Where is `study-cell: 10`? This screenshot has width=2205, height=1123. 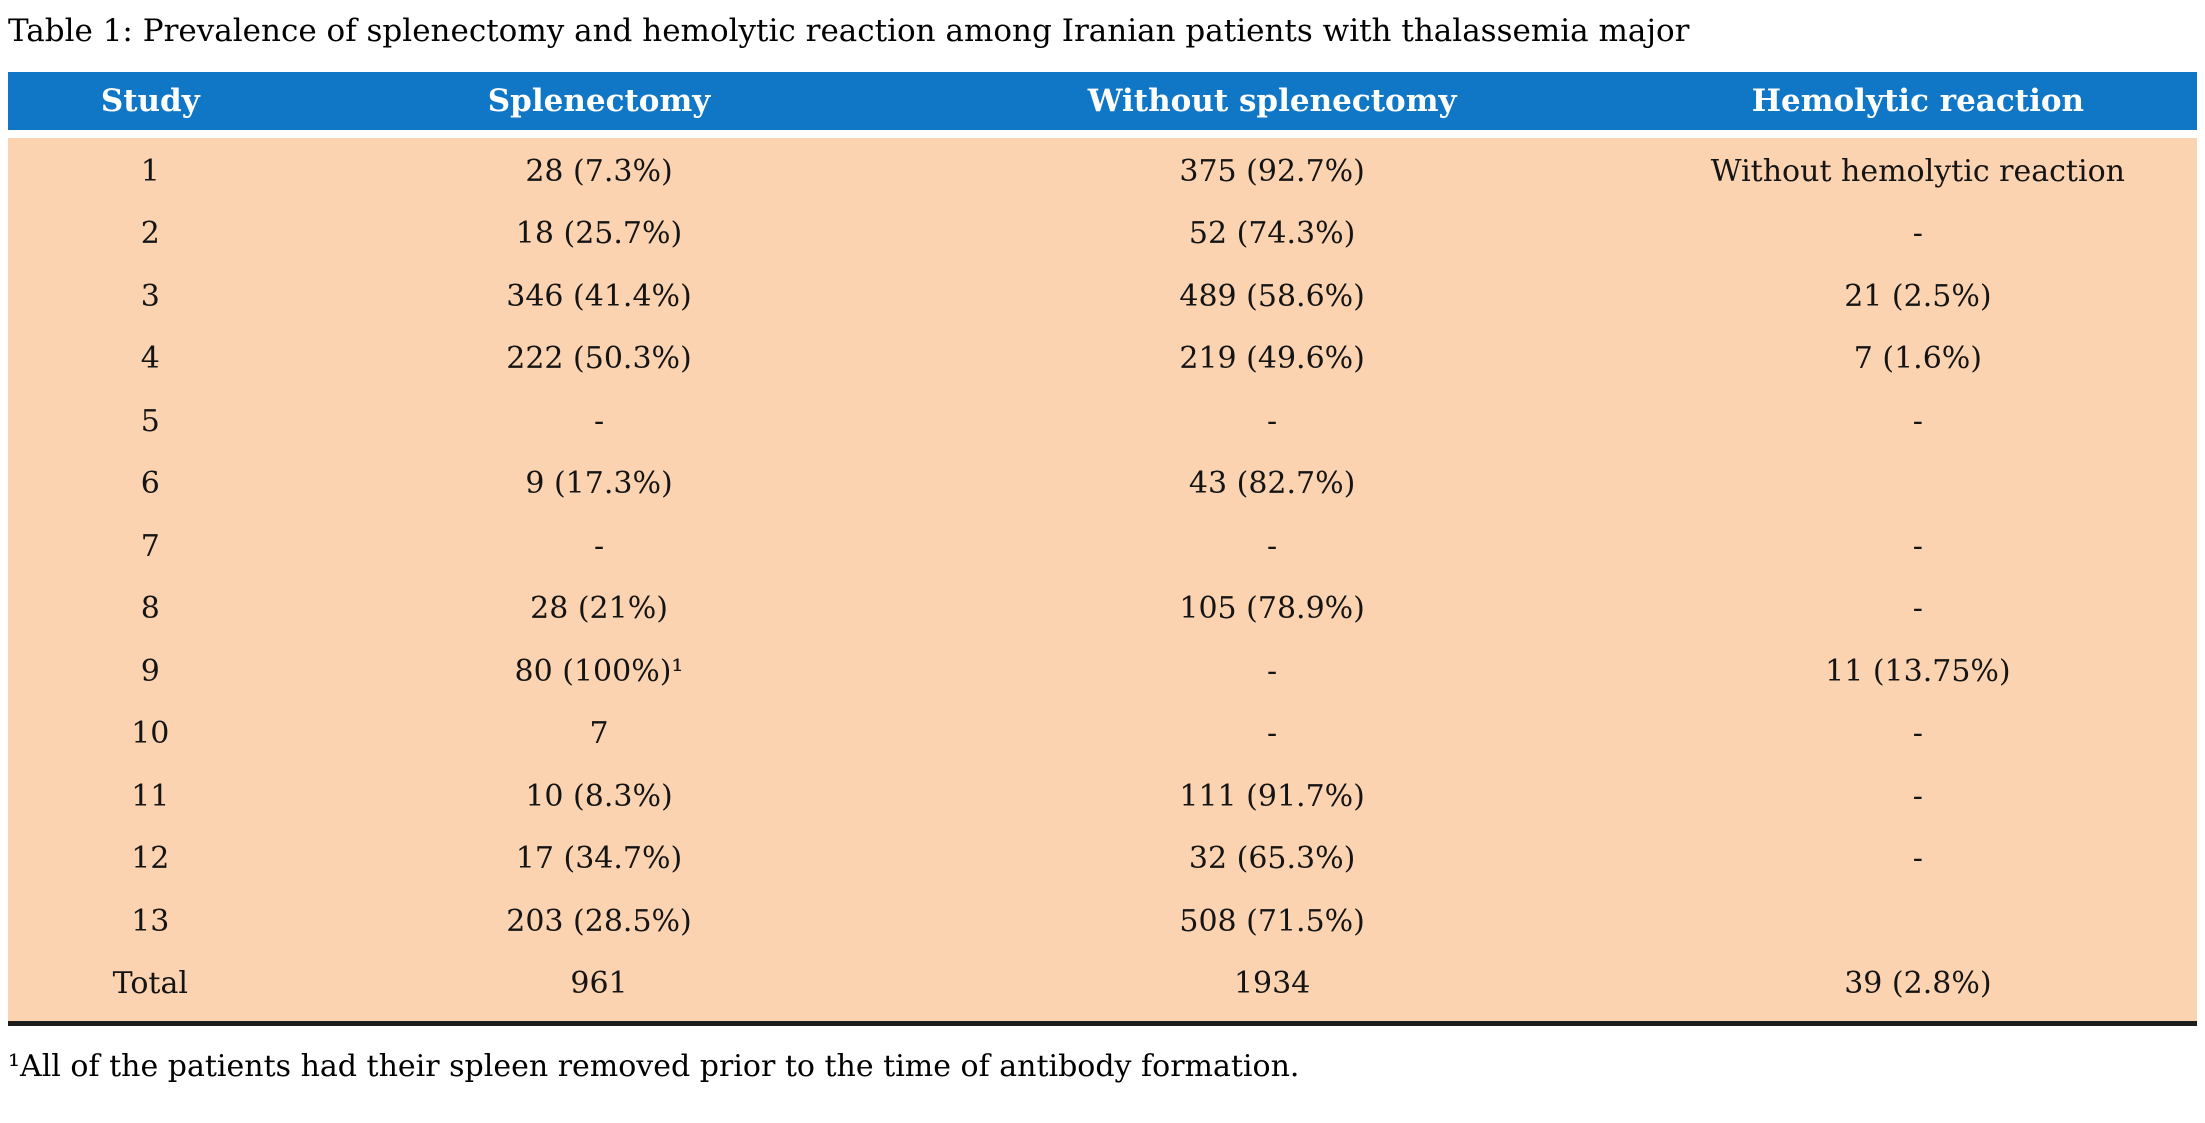 study-cell: 10 is located at coordinates (150, 734).